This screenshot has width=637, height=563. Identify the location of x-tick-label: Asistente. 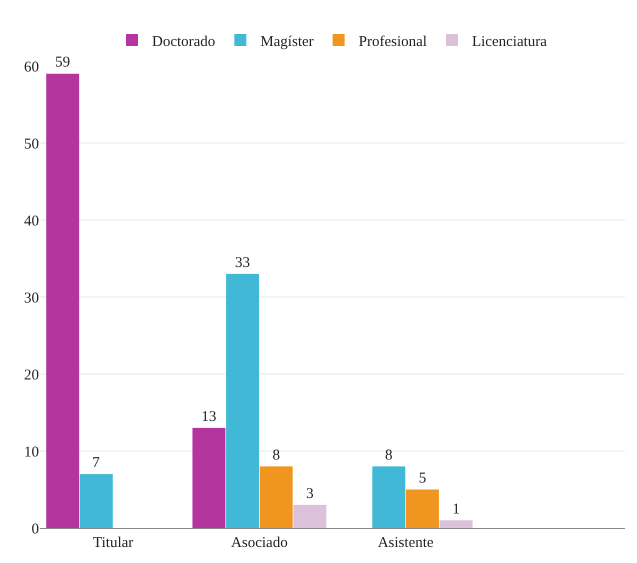
(406, 543).